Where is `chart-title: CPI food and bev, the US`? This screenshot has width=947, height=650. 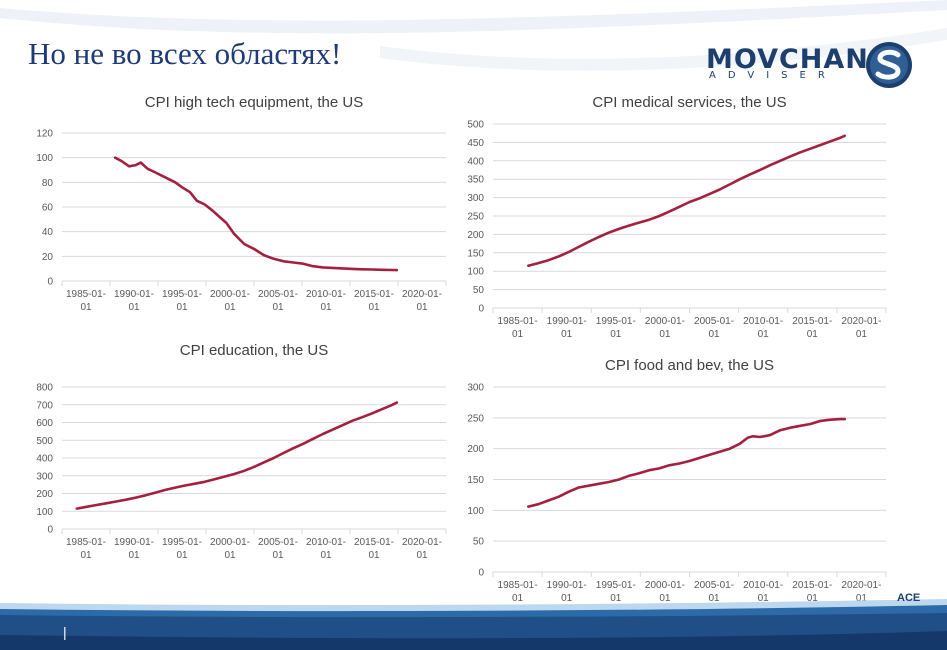 chart-title: CPI food and bev, the US is located at coordinates (689, 365).